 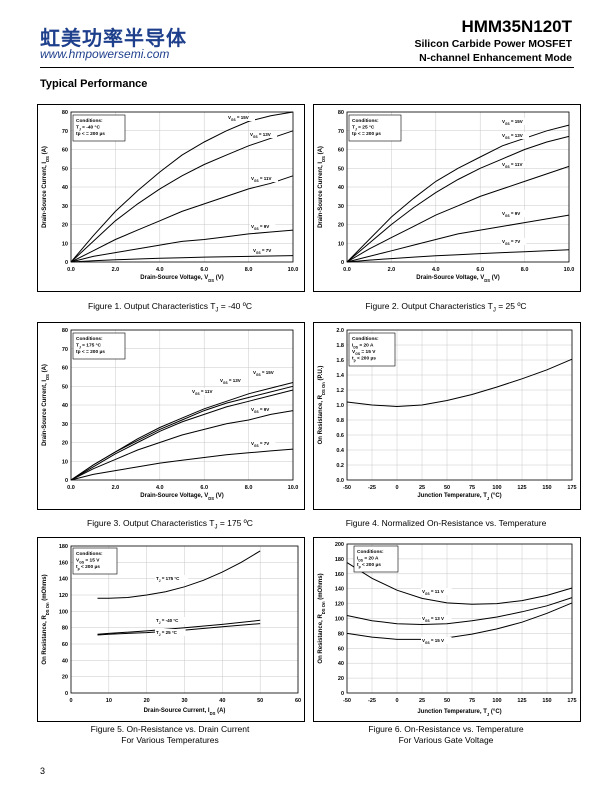 I want to click on y-tick-label: 0.6, so click(x=340, y=436).